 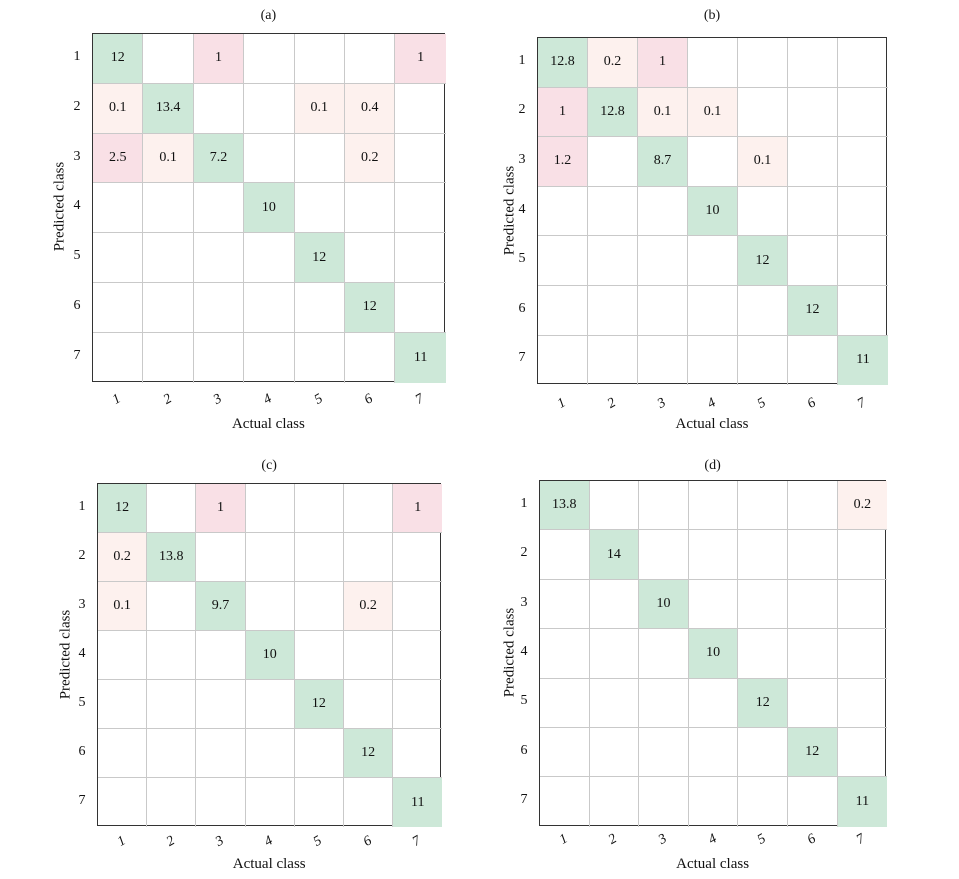 I want to click on matrix-cell: 1.2, so click(x=563, y=162).